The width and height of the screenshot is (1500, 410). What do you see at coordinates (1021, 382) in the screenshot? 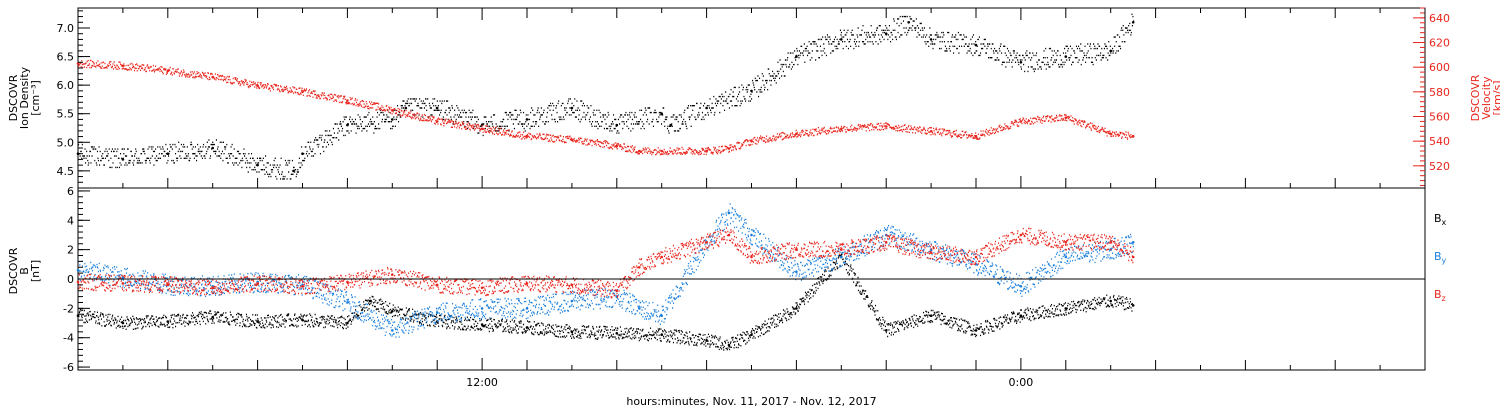
I see `x-tick-label: 0:00` at bounding box center [1021, 382].